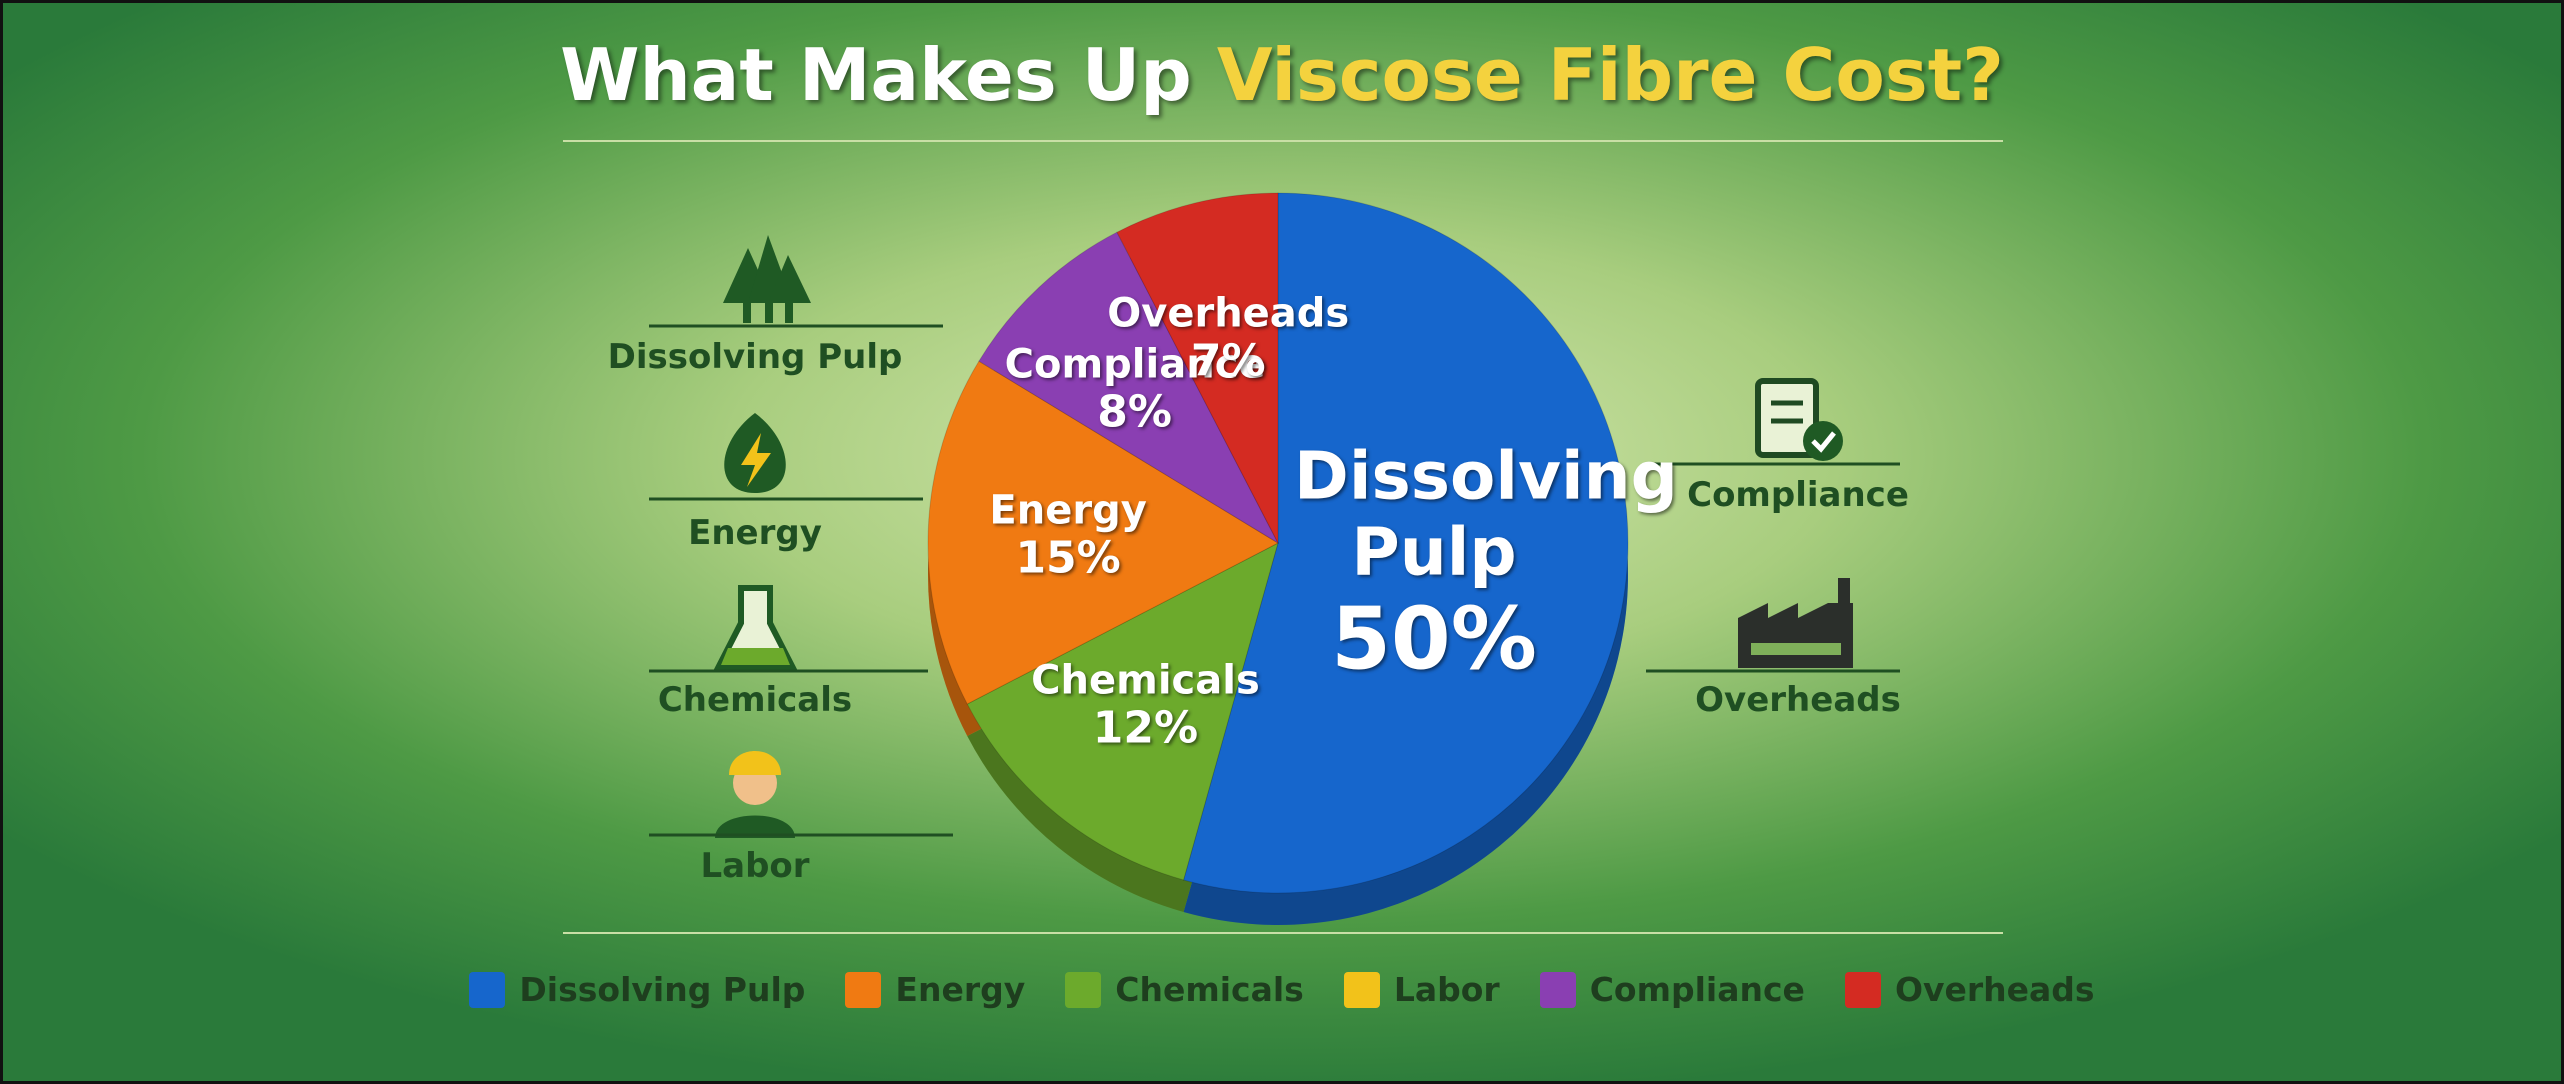  What do you see at coordinates (1610, 75) in the screenshot?
I see `title-highlight: Viscose Fibre Cost?` at bounding box center [1610, 75].